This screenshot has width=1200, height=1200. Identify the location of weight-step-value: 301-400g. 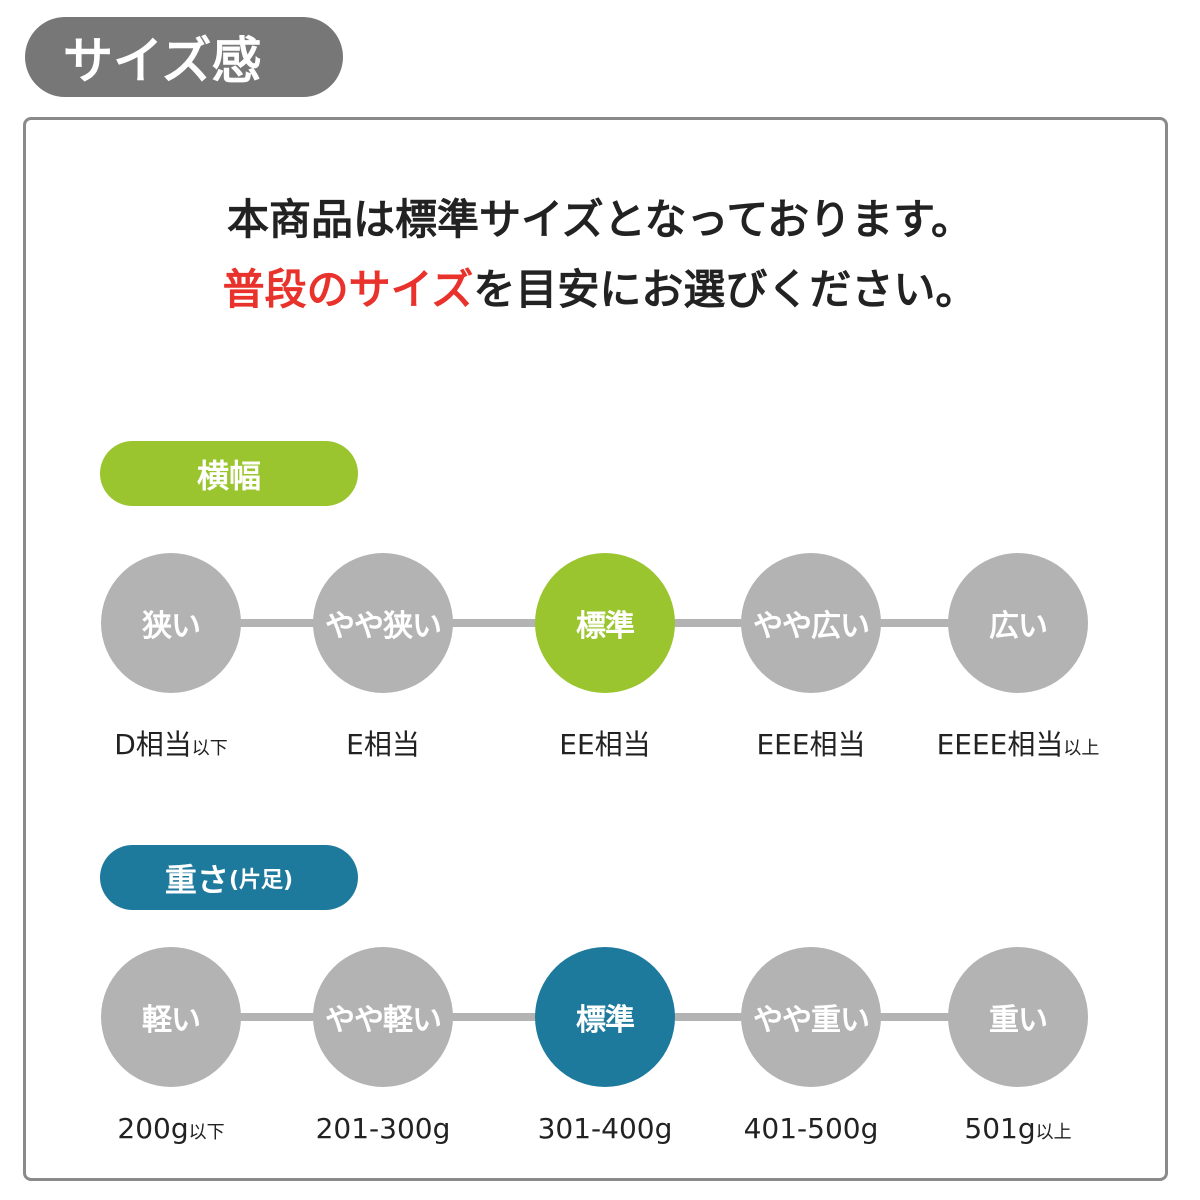
(605, 1128).